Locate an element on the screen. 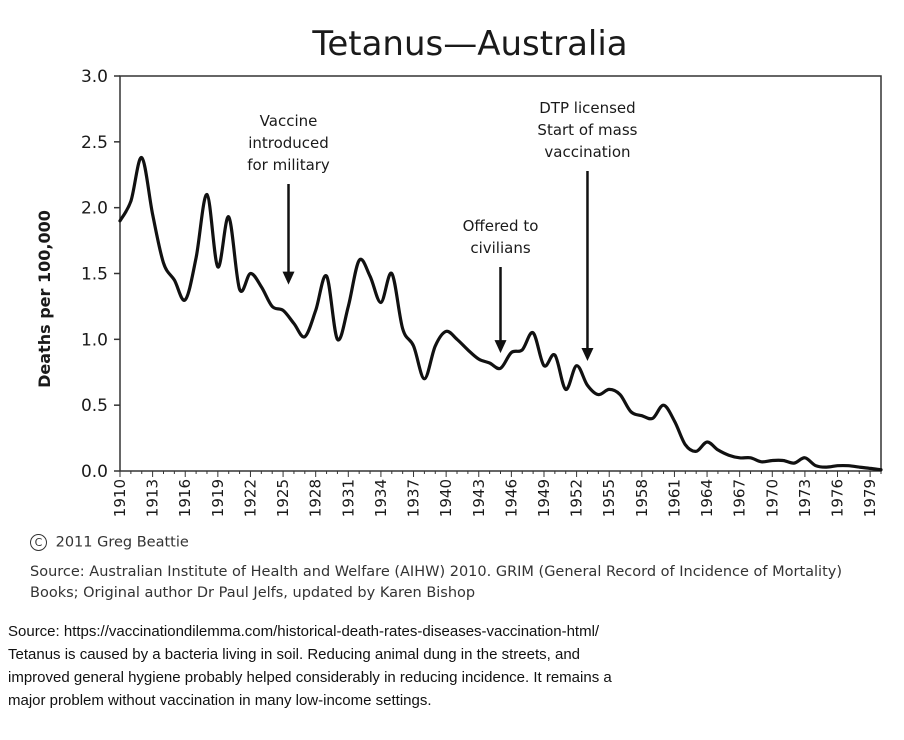 Image resolution: width=904 pixels, height=740 pixels. x-tick-label: 1955 is located at coordinates (609, 498).